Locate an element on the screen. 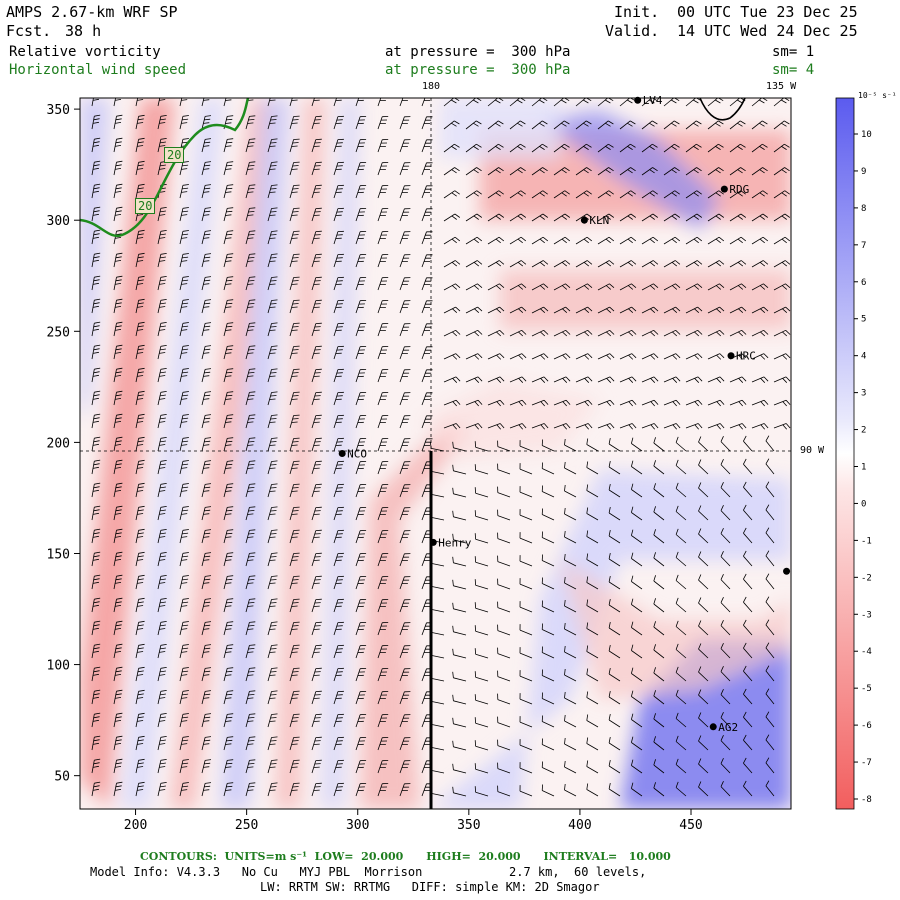 Image resolution: width=900 pixels, height=900 pixels. x-tick-label: 300 is located at coordinates (357, 825).